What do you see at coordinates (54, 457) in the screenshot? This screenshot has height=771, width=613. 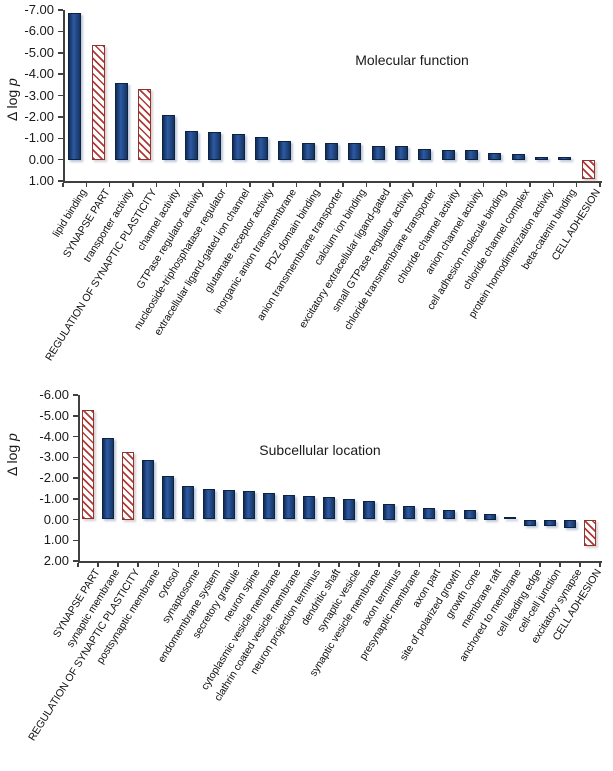 I see `y-tick-label: -3.00` at bounding box center [54, 457].